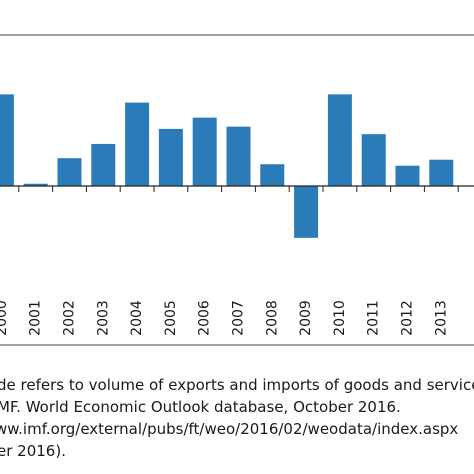 Image resolution: width=474 pixels, height=474 pixels. Describe the element at coordinates (103, 164) in the screenshot. I see `bar-2003` at that location.